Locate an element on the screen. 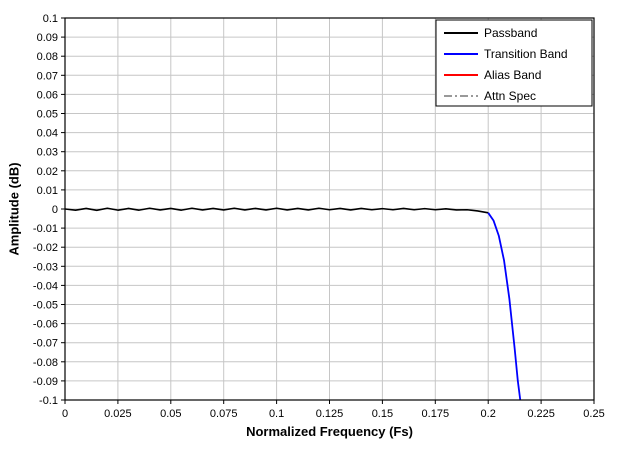 The image size is (621, 454). x-tick-label: 0.2 is located at coordinates (488, 414).